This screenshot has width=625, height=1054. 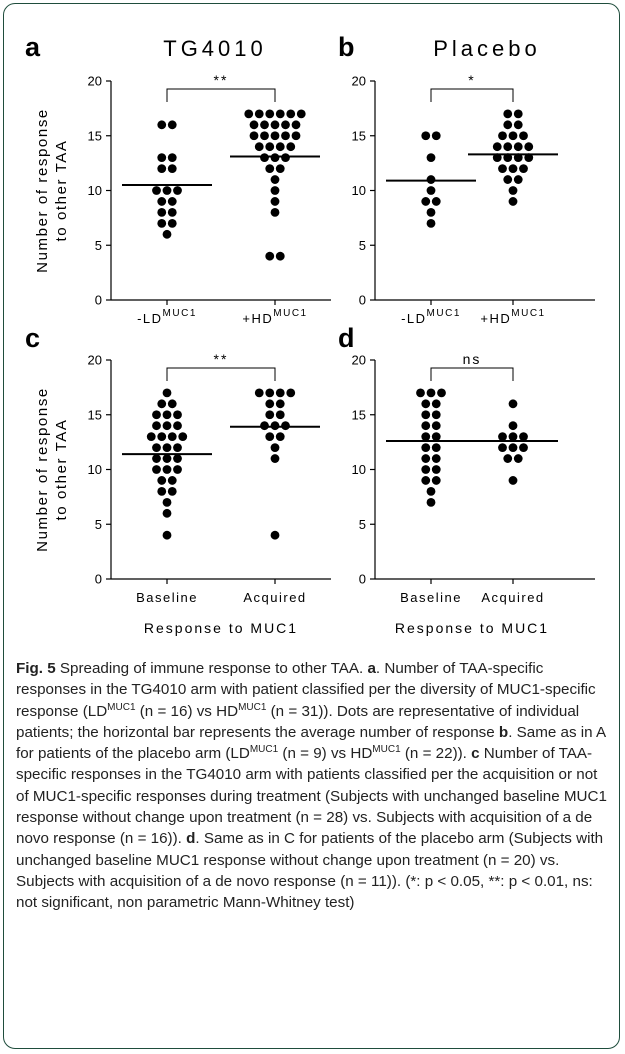 What do you see at coordinates (472, 359) in the screenshot?
I see `significance-label: ns` at bounding box center [472, 359].